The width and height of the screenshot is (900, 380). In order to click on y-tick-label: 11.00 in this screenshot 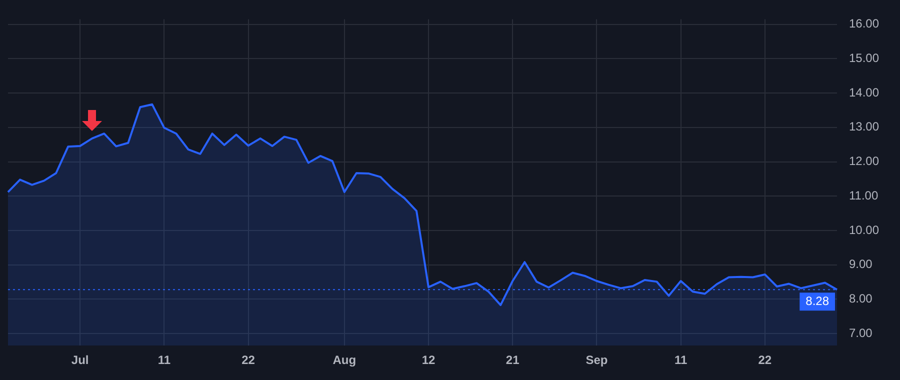, I will do `click(863, 195)`.